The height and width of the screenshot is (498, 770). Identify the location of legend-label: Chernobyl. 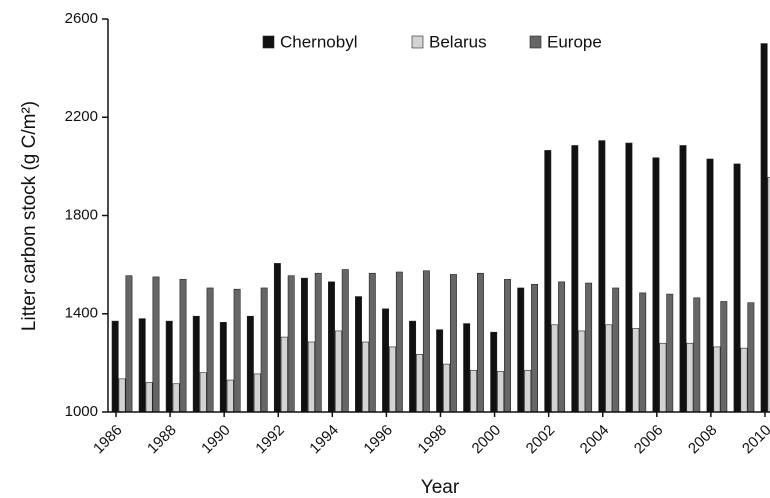
(319, 41).